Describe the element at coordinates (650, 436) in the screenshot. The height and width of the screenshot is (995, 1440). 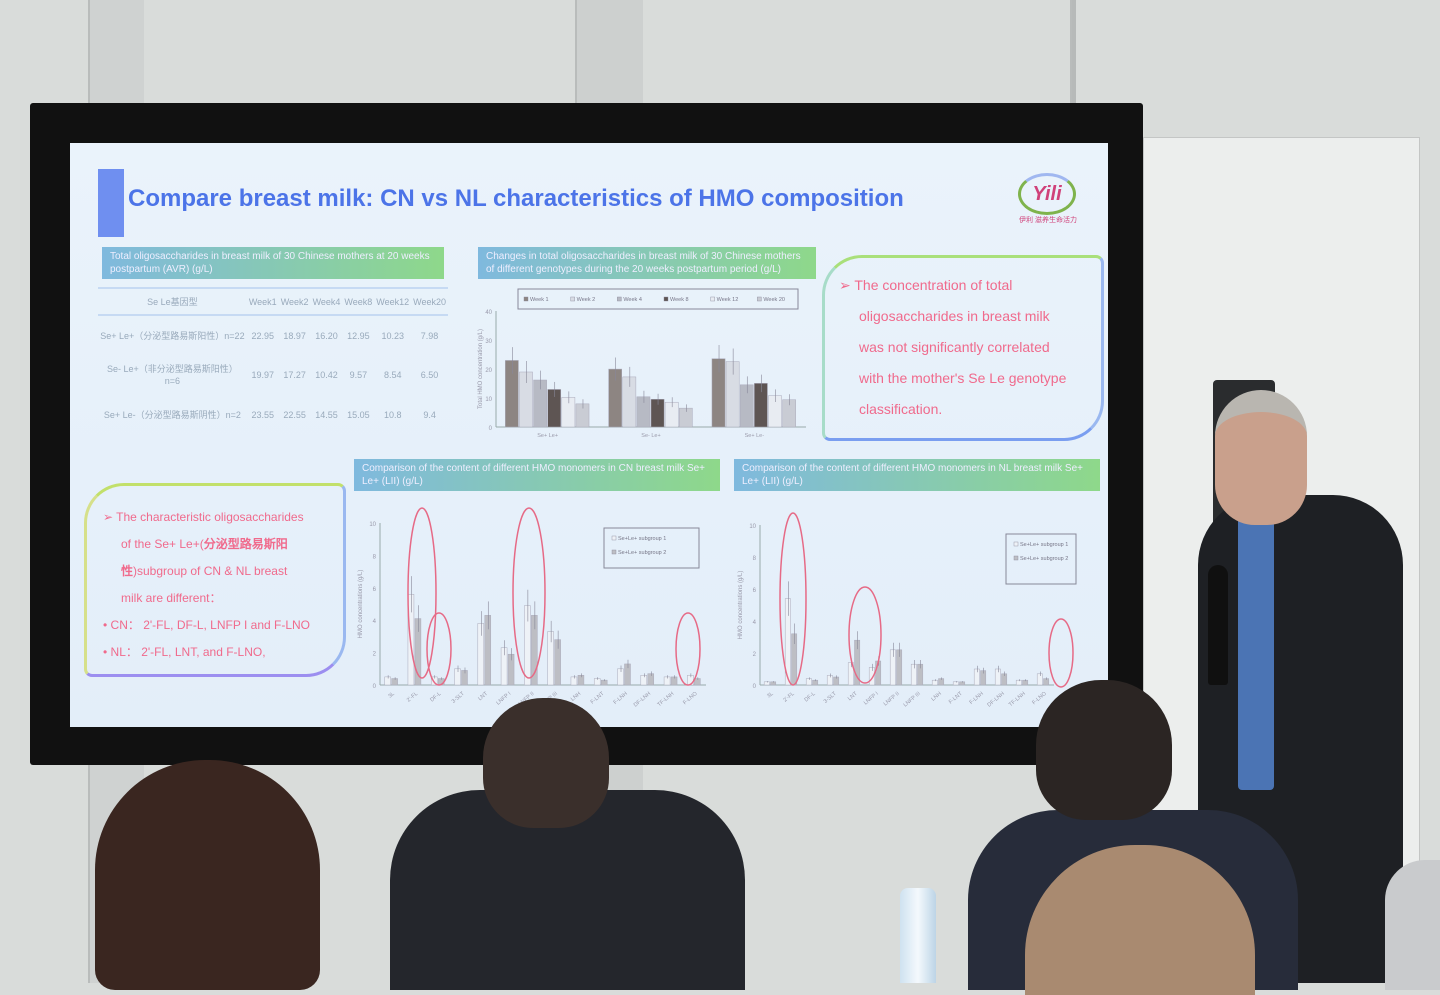
I see `x-tick-label: Se- Le+` at that location.